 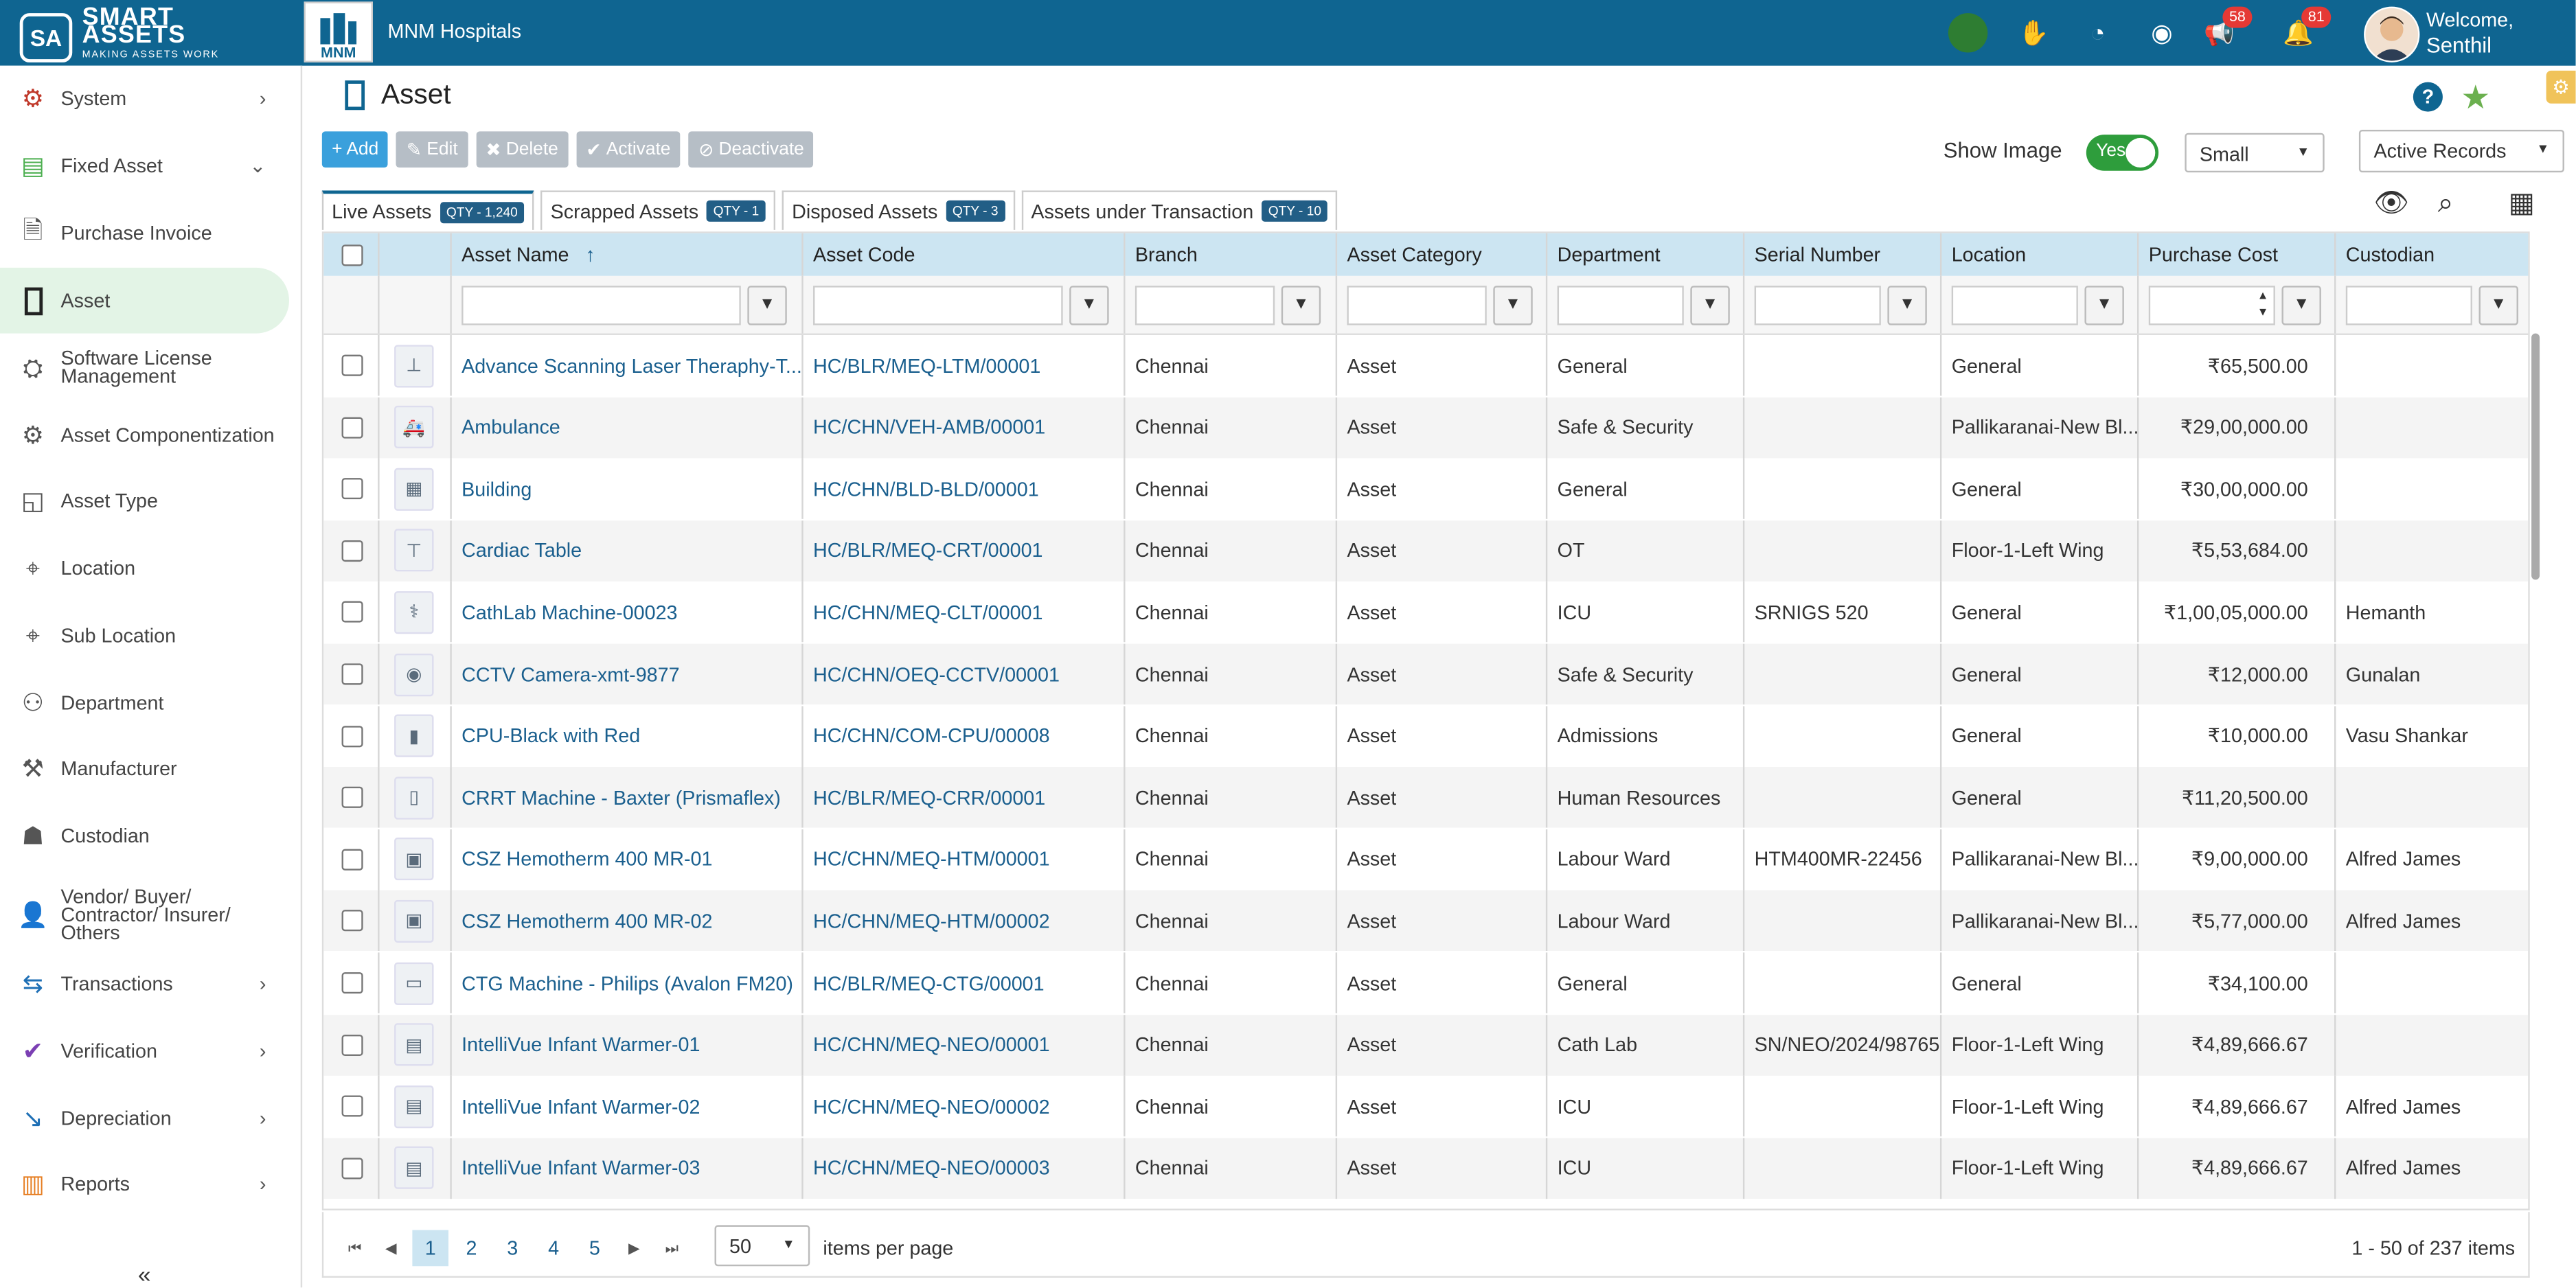 I want to click on tab-scrapped-assets: Scrapped Assets QTY - 1, so click(x=658, y=210).